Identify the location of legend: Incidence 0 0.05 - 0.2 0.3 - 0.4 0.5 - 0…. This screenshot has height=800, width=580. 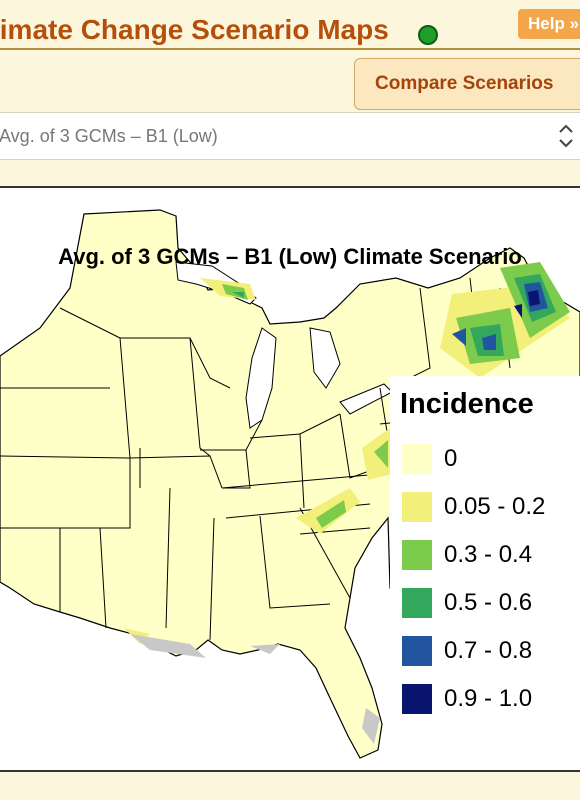
(485, 548).